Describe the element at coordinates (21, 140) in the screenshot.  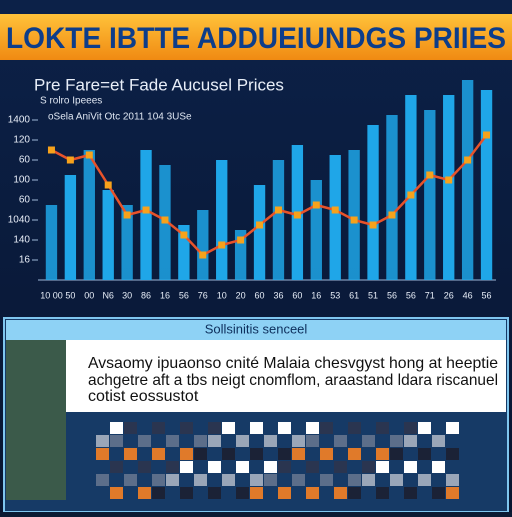
I see `y-tick-label: 120` at that location.